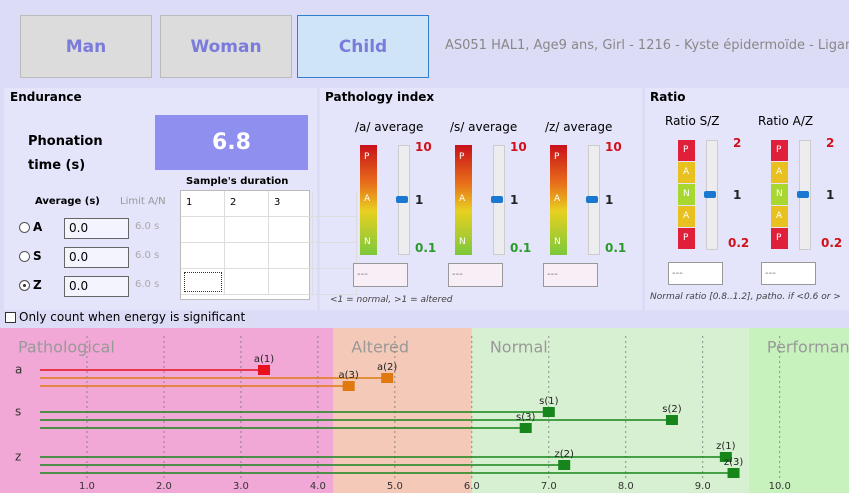 The width and height of the screenshot is (849, 493). I want to click on profile-button: Child, so click(363, 46).